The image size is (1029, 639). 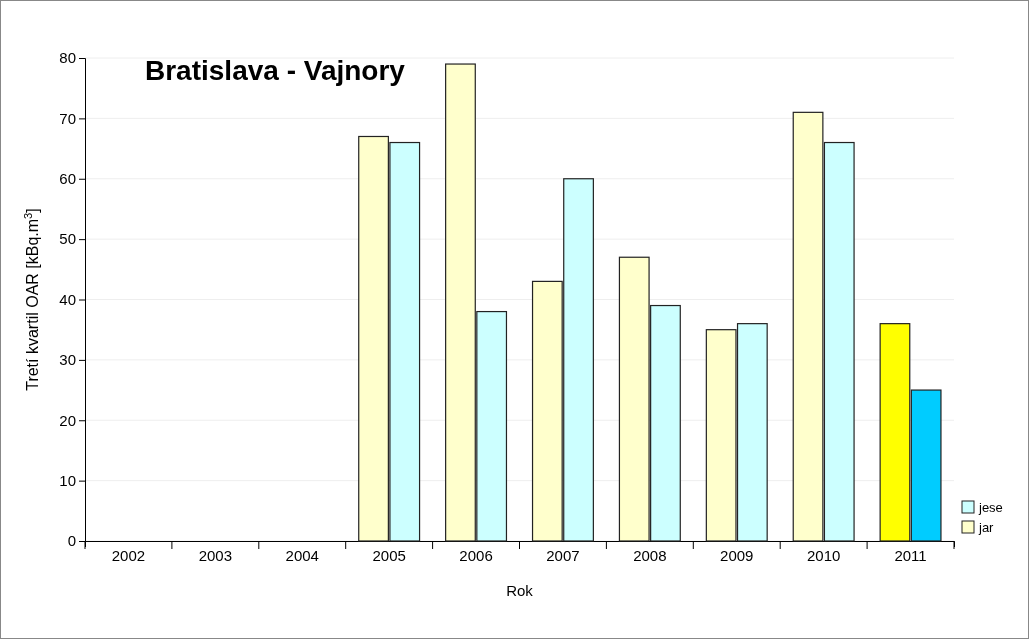 What do you see at coordinates (910, 555) in the screenshot?
I see `x-tick-label: 2011` at bounding box center [910, 555].